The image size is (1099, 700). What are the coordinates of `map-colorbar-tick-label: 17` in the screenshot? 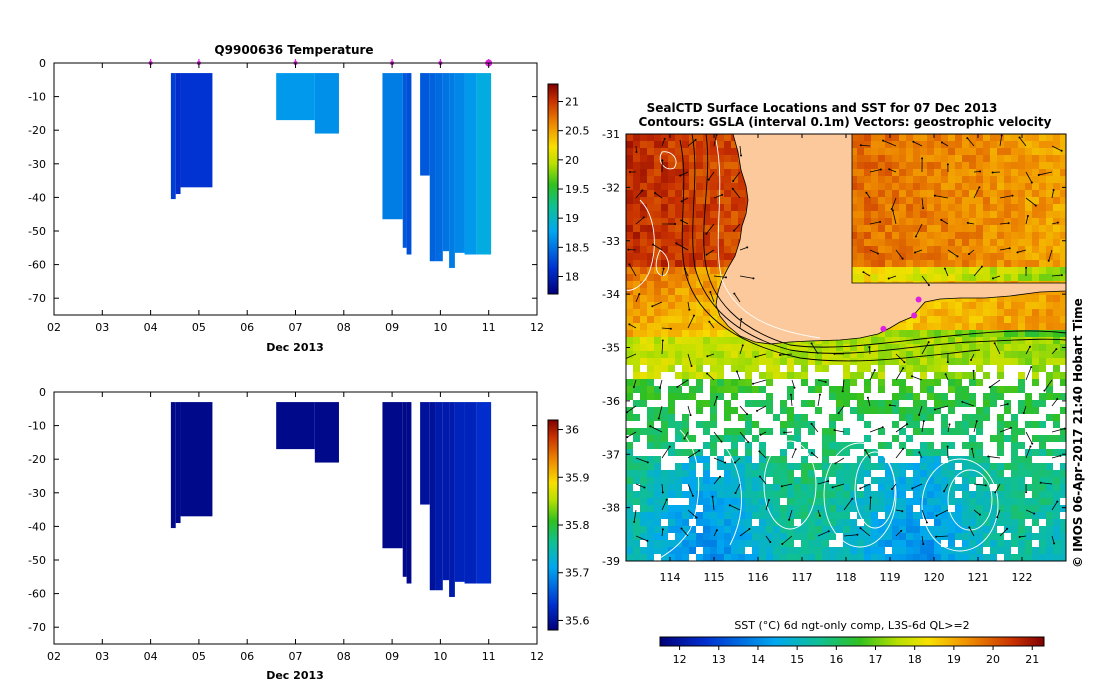 It's located at (876, 659).